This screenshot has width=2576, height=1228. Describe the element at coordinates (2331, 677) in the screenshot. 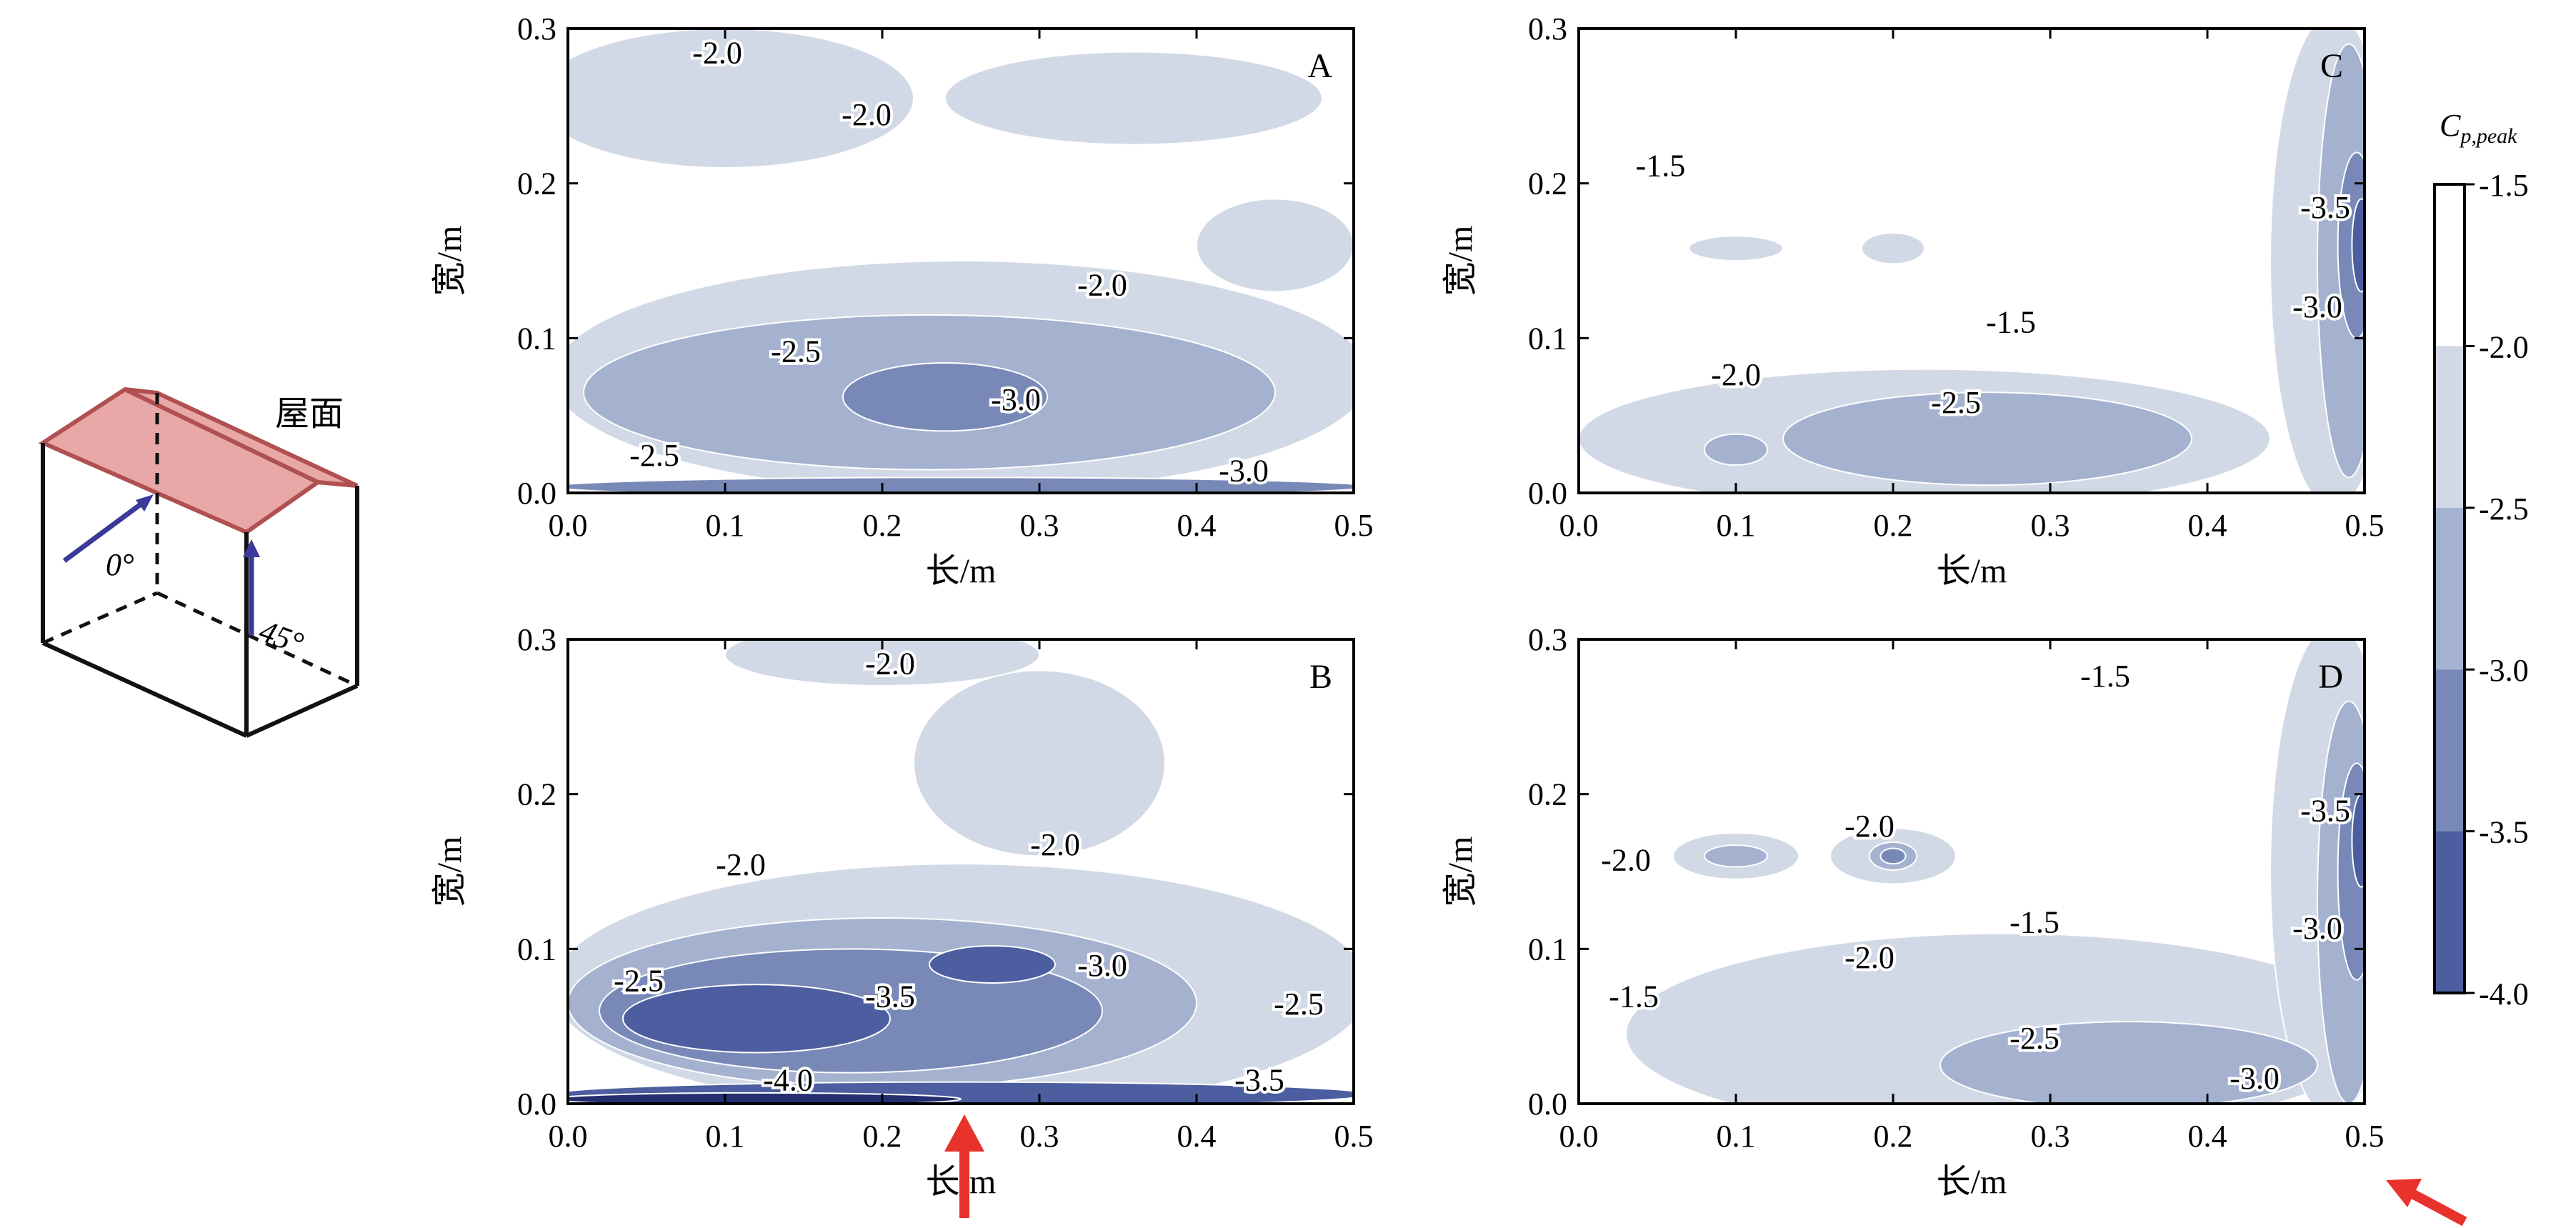

I see `panel-title: D` at that location.